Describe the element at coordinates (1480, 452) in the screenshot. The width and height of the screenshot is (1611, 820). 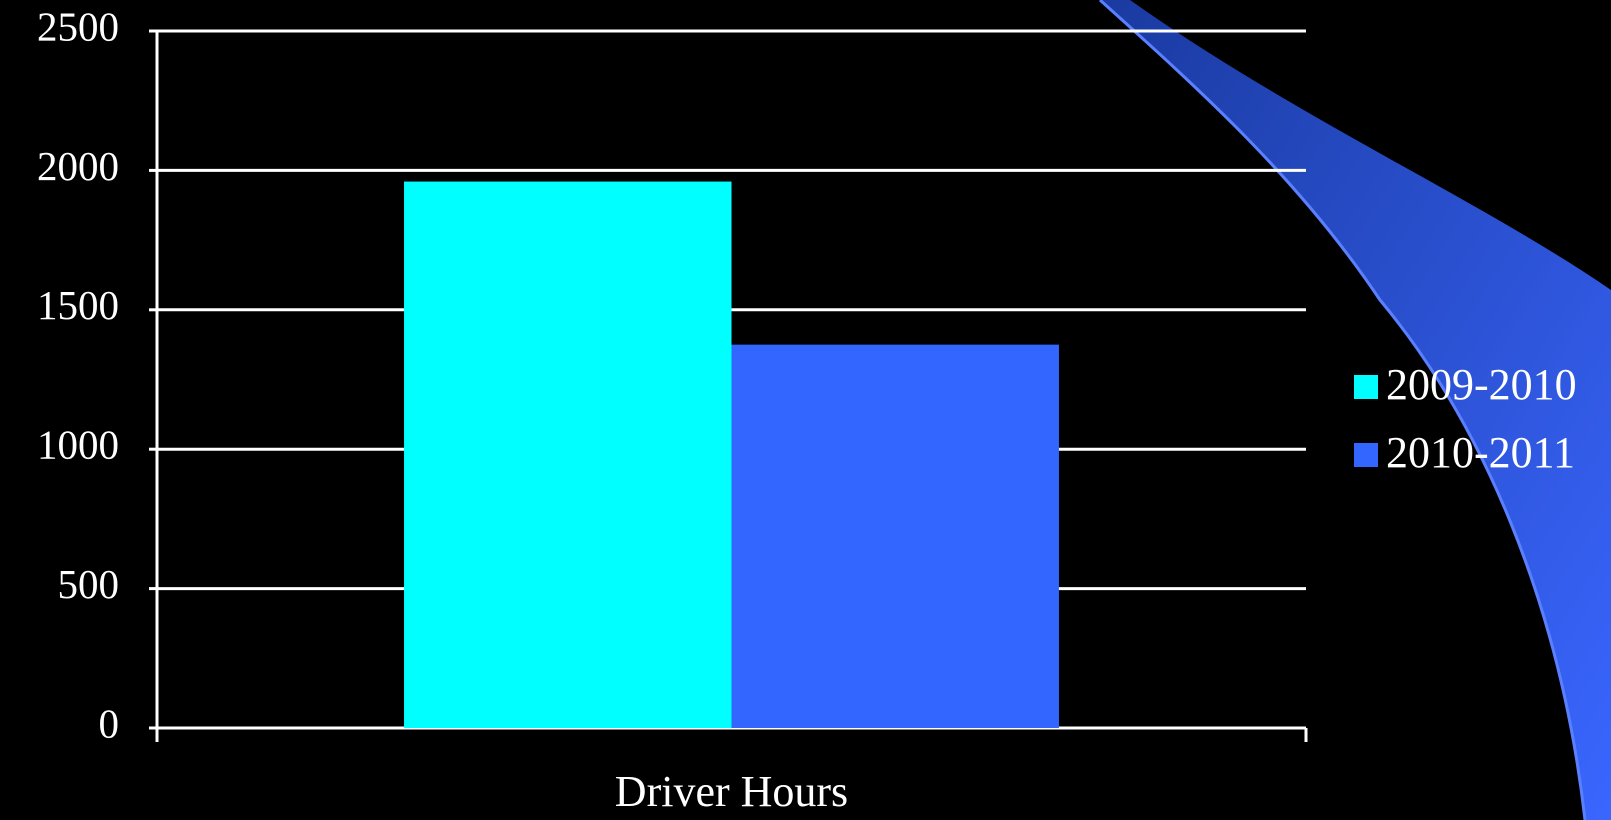
I see `legend-label: 2010-2011` at that location.